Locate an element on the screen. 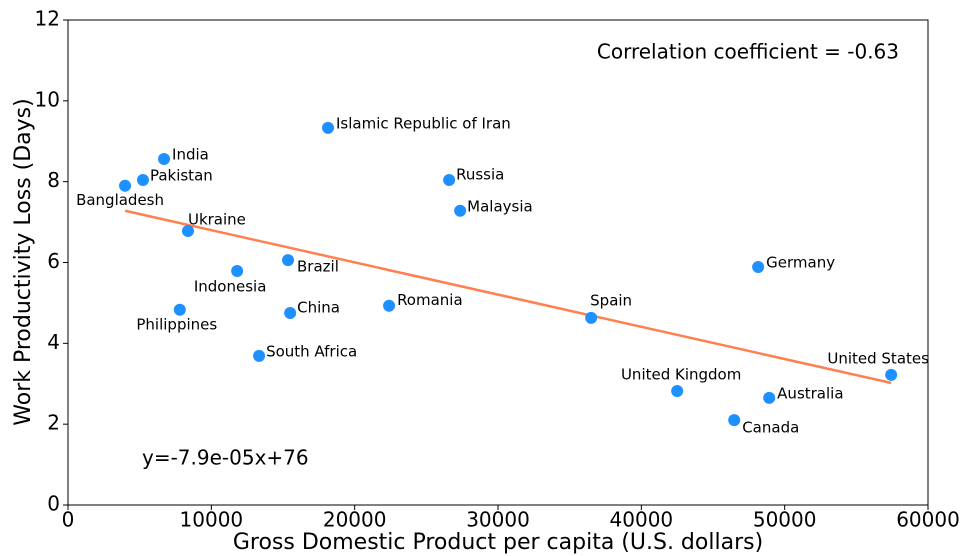  x-tick-label: 10000 is located at coordinates (212, 520).